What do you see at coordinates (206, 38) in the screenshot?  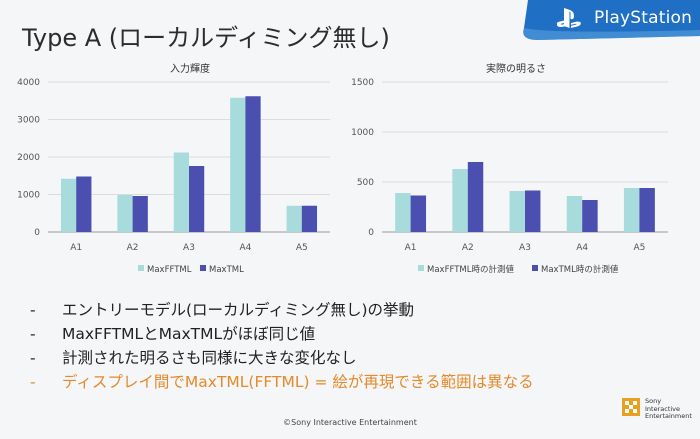 I see `slide-title: Type A (ローカルディミング無し)` at bounding box center [206, 38].